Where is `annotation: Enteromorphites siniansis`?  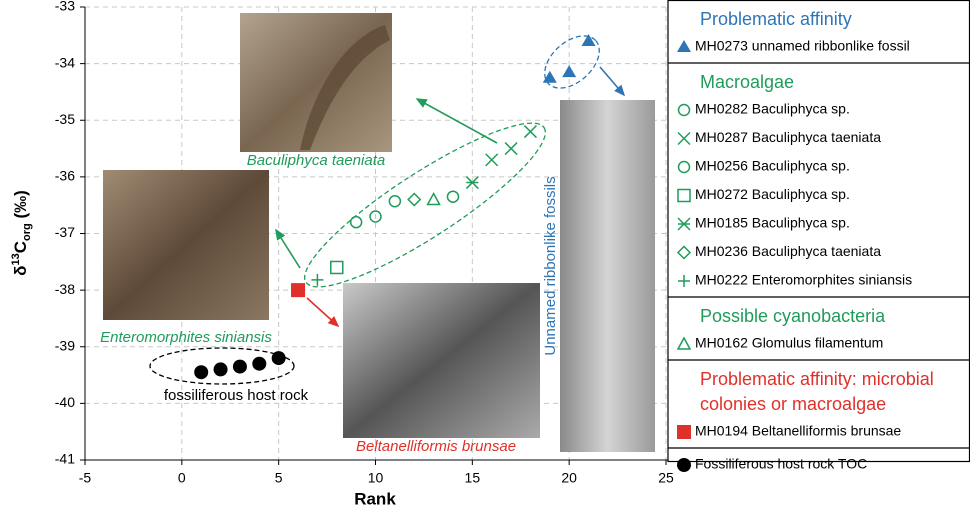
annotation: Enteromorphites siniansis is located at coordinates (186, 337).